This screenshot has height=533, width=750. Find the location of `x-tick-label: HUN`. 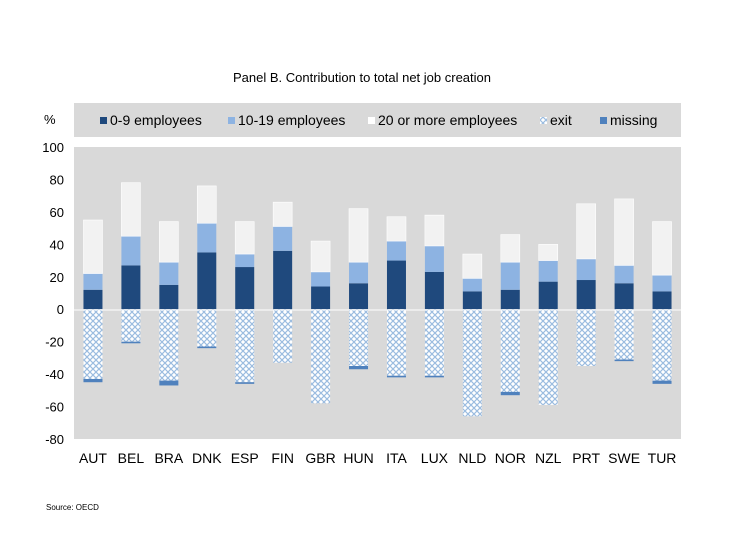

x-tick-label: HUN is located at coordinates (358, 458).